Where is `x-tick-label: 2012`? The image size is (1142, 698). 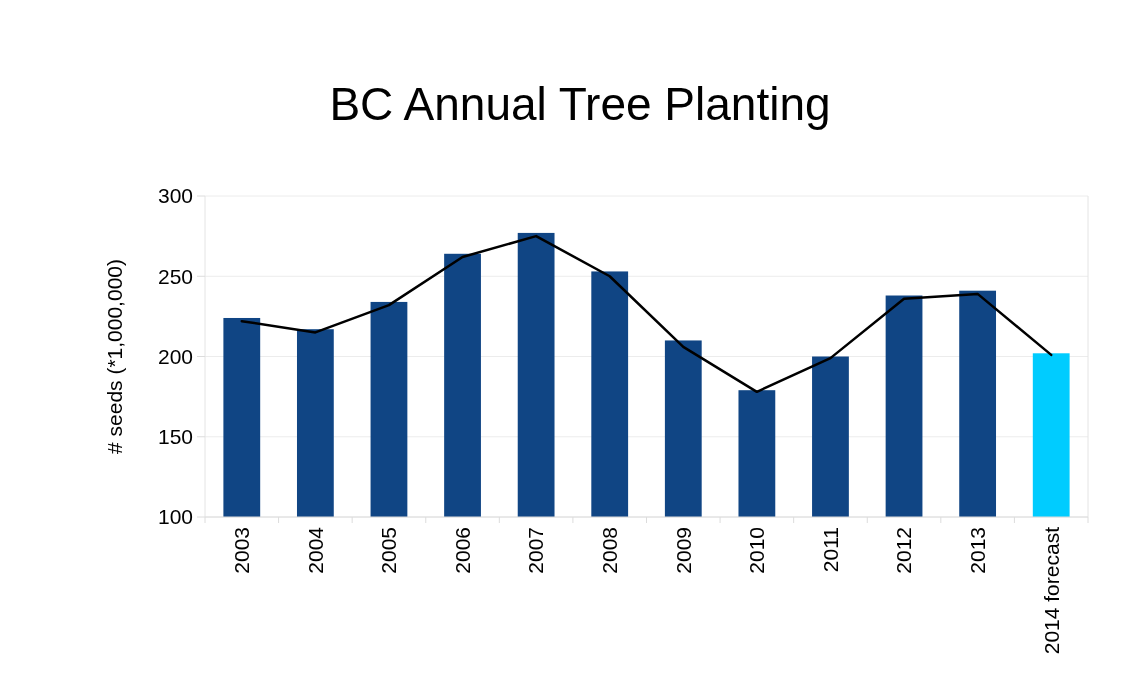
x-tick-label: 2012 is located at coordinates (904, 550).